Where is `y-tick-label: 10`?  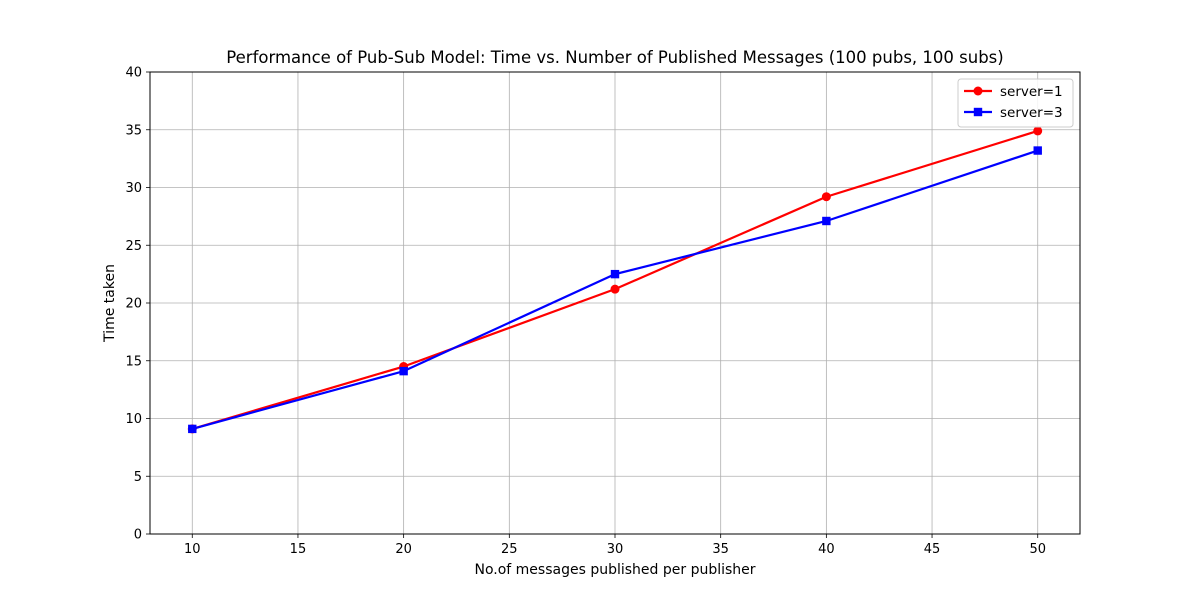
y-tick-label: 10 is located at coordinates (133, 419).